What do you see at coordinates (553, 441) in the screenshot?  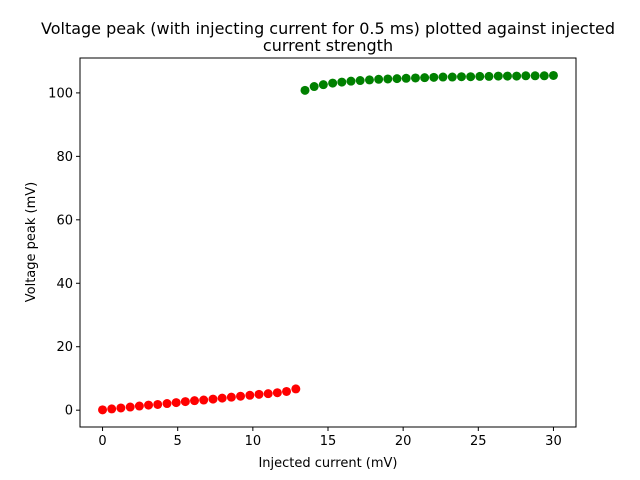 I see `x-tick-label: 30` at bounding box center [553, 441].